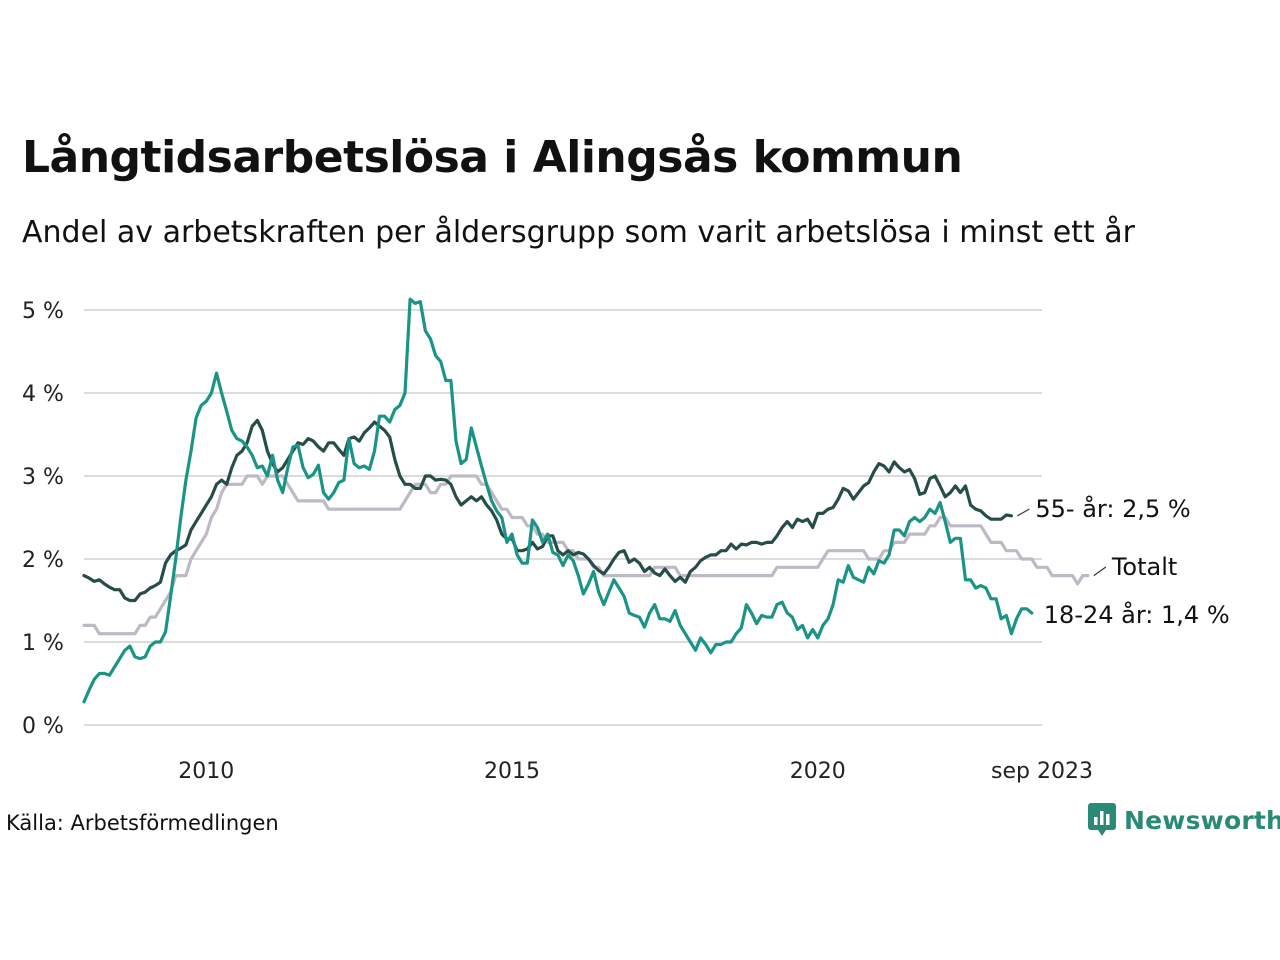 The height and width of the screenshot is (960, 1280). What do you see at coordinates (206, 771) in the screenshot?
I see `x-tick-label: 2010` at bounding box center [206, 771].